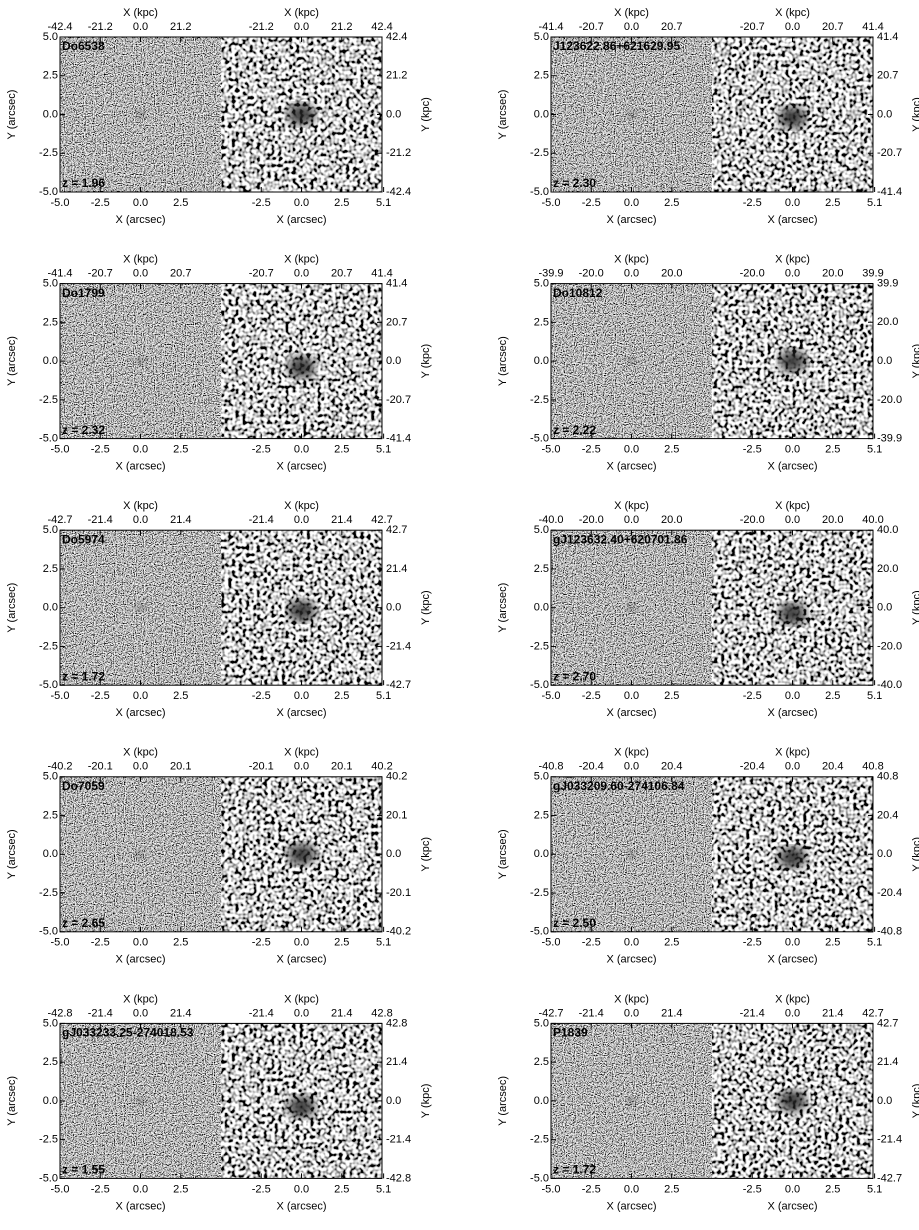 This screenshot has width=919, height=1230. I want to click on object-name: gJ033233.25-274018.53, so click(128, 1033).